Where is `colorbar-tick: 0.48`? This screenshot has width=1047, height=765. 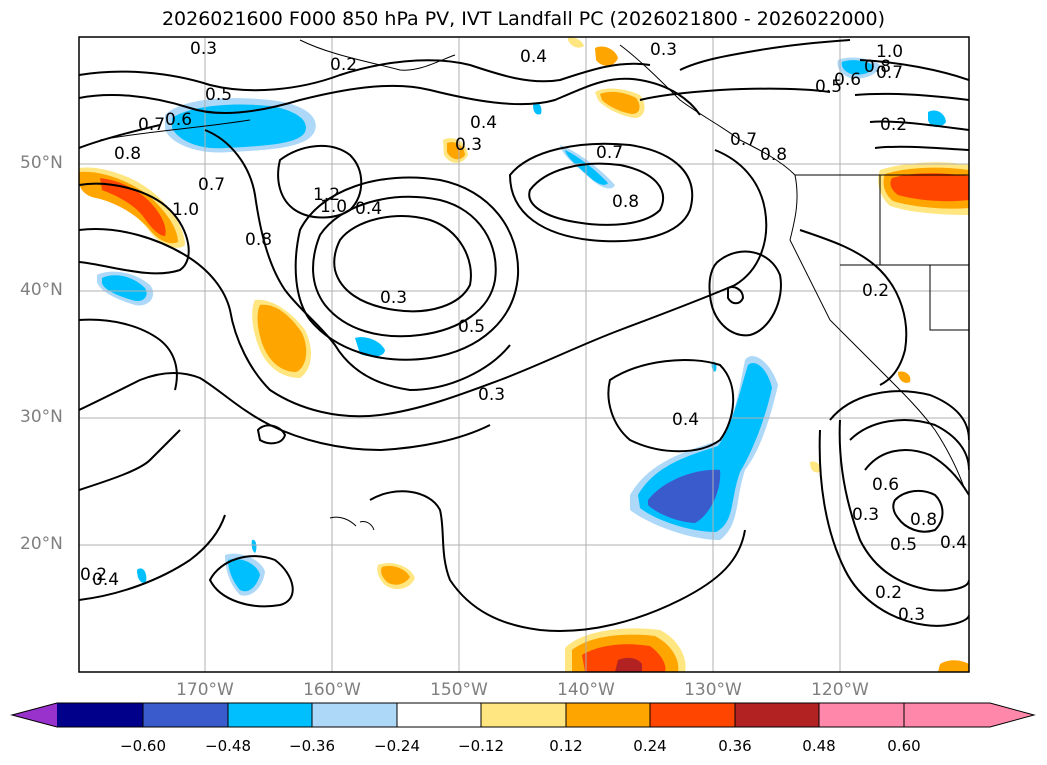 colorbar-tick: 0.48 is located at coordinates (819, 746).